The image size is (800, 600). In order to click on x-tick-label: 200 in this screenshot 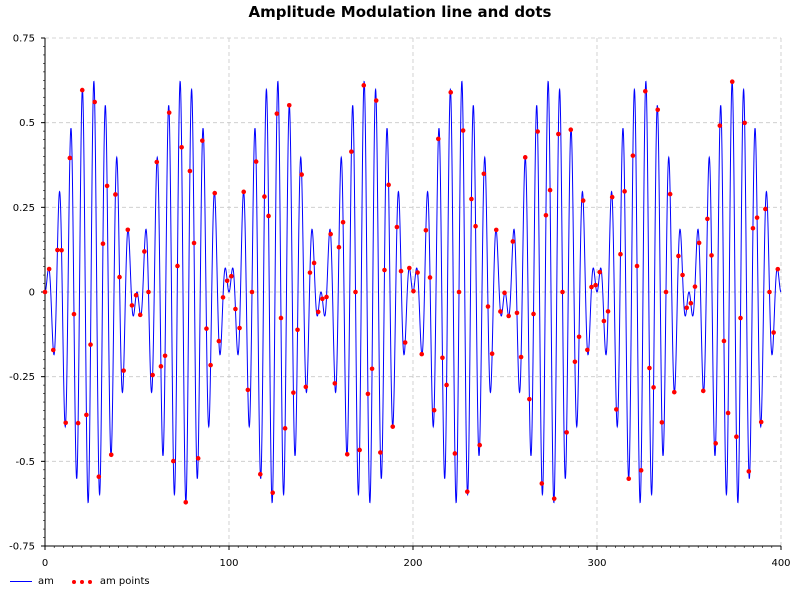, I will do `click(412, 563)`.